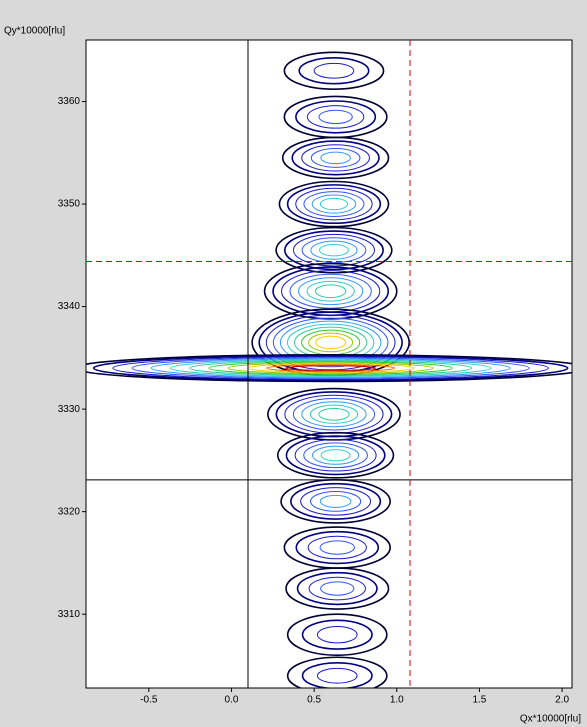 Image resolution: width=587 pixels, height=727 pixels. I want to click on y-tick-label: 3330, so click(69, 409).